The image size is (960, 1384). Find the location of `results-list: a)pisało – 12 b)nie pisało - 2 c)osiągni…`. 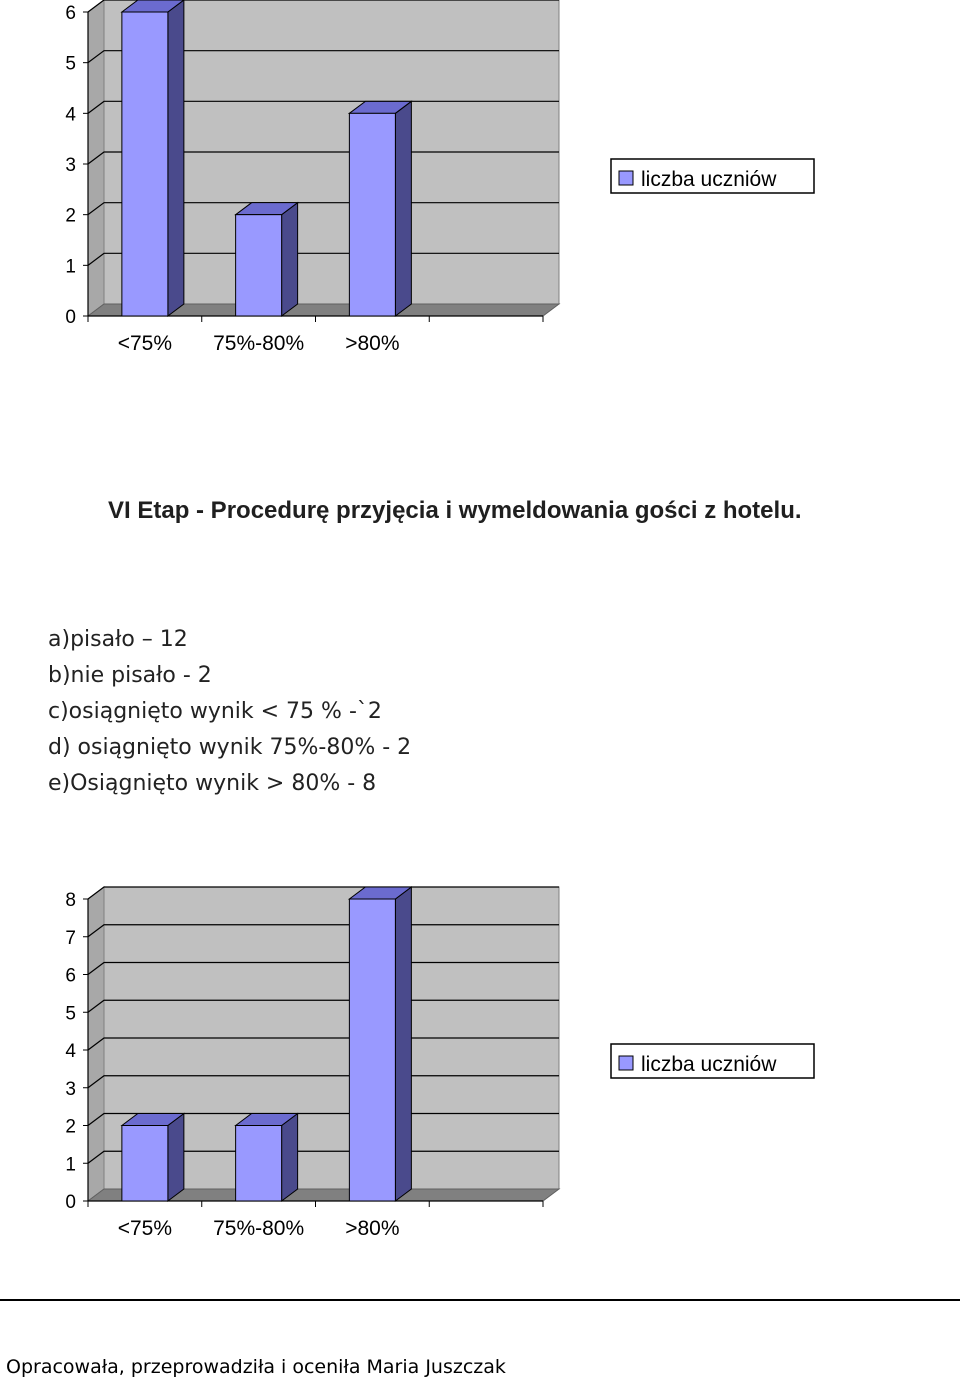

results-list: a)pisało – 12 b)nie pisało - 2 c)osiągni… is located at coordinates (229, 712).